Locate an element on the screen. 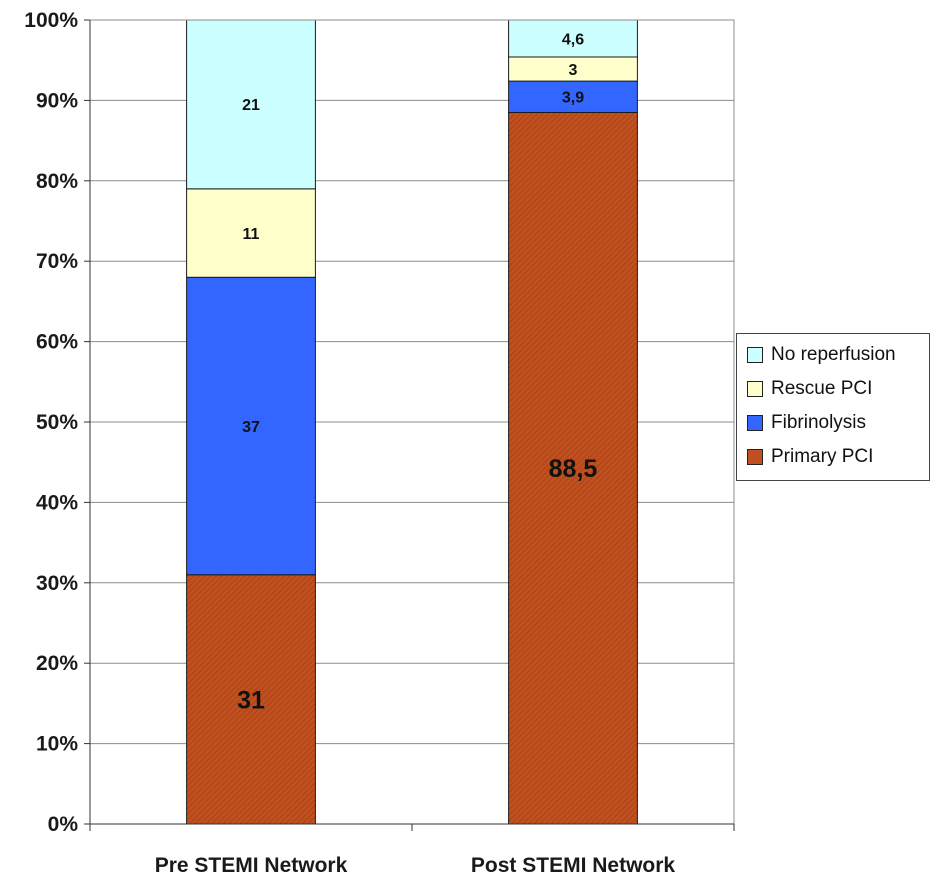 Image resolution: width=936 pixels, height=875 pixels. y-tick-label: 50% is located at coordinates (57, 422).